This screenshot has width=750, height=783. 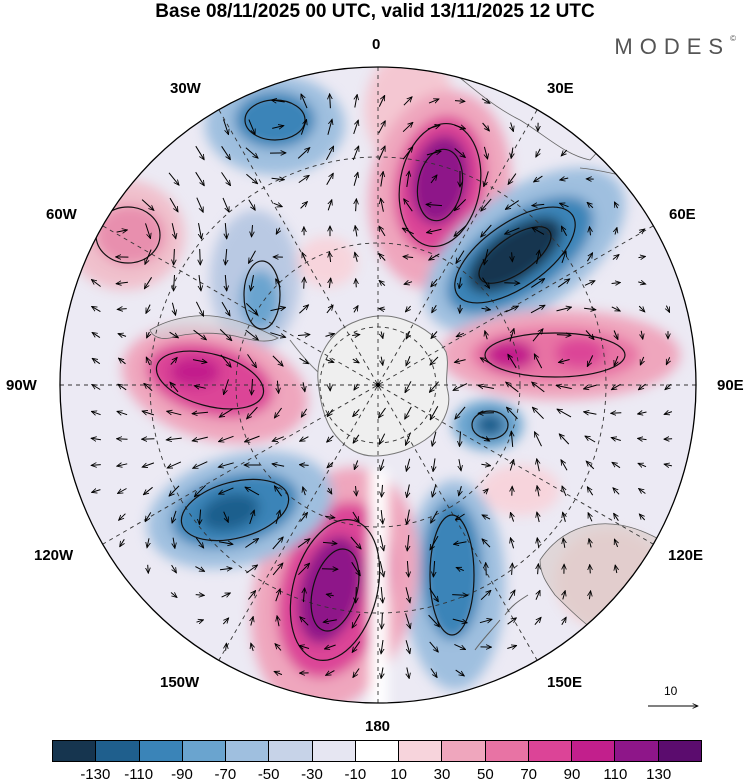 What do you see at coordinates (686, 555) in the screenshot?
I see `lon-label-120e: 120E` at bounding box center [686, 555].